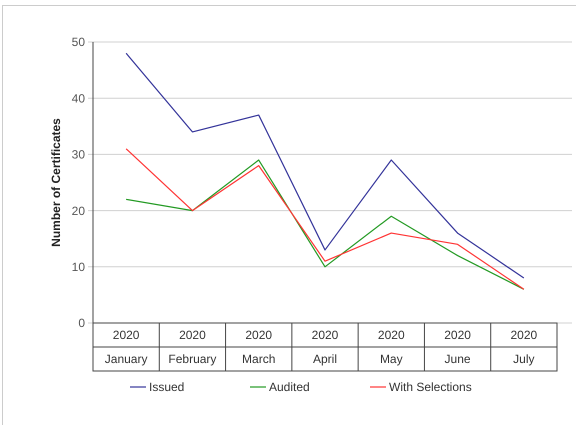 The width and height of the screenshot is (576, 425). What do you see at coordinates (79, 98) in the screenshot?
I see `y-tick-label: 40` at bounding box center [79, 98].